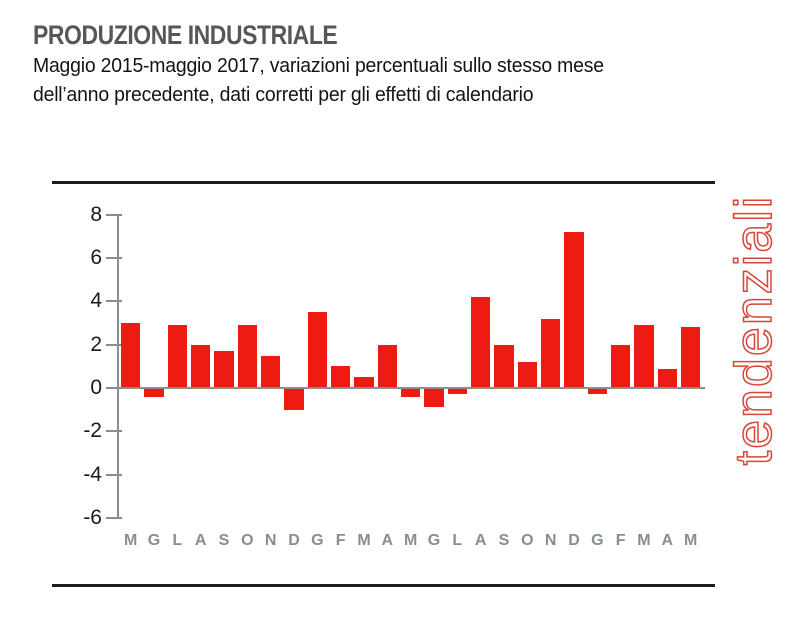  I want to click on y-axis-tick-label: -2, so click(92, 431).